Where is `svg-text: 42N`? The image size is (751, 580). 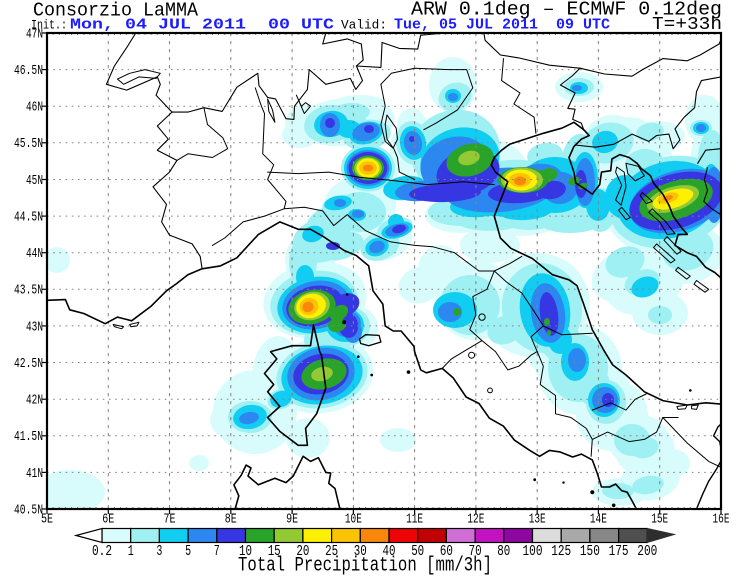 svg-text: 42N is located at coordinates (34, 401).